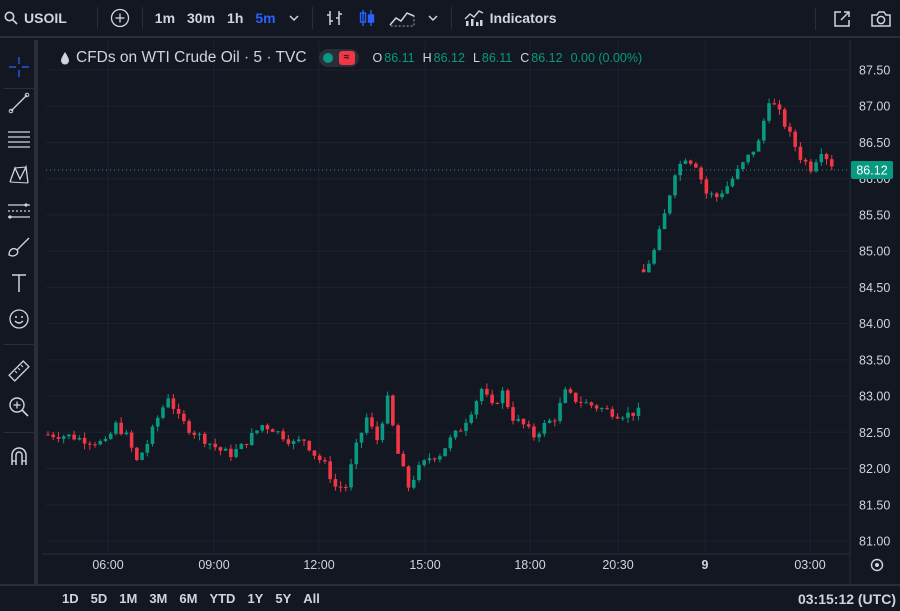 Image resolution: width=900 pixels, height=611 pixels. I want to click on time-tick-label: 20:30, so click(617, 565).